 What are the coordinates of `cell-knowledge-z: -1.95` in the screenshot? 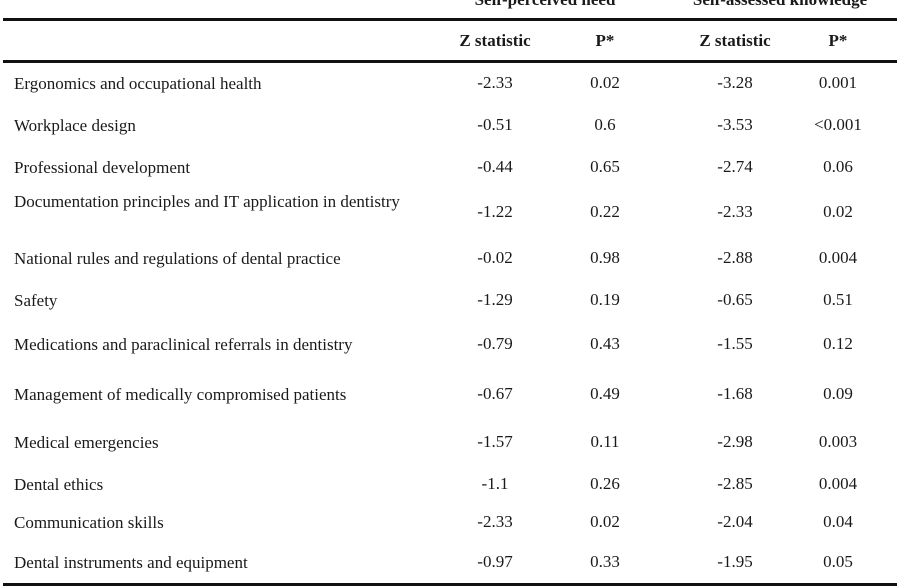 It's located at (735, 561).